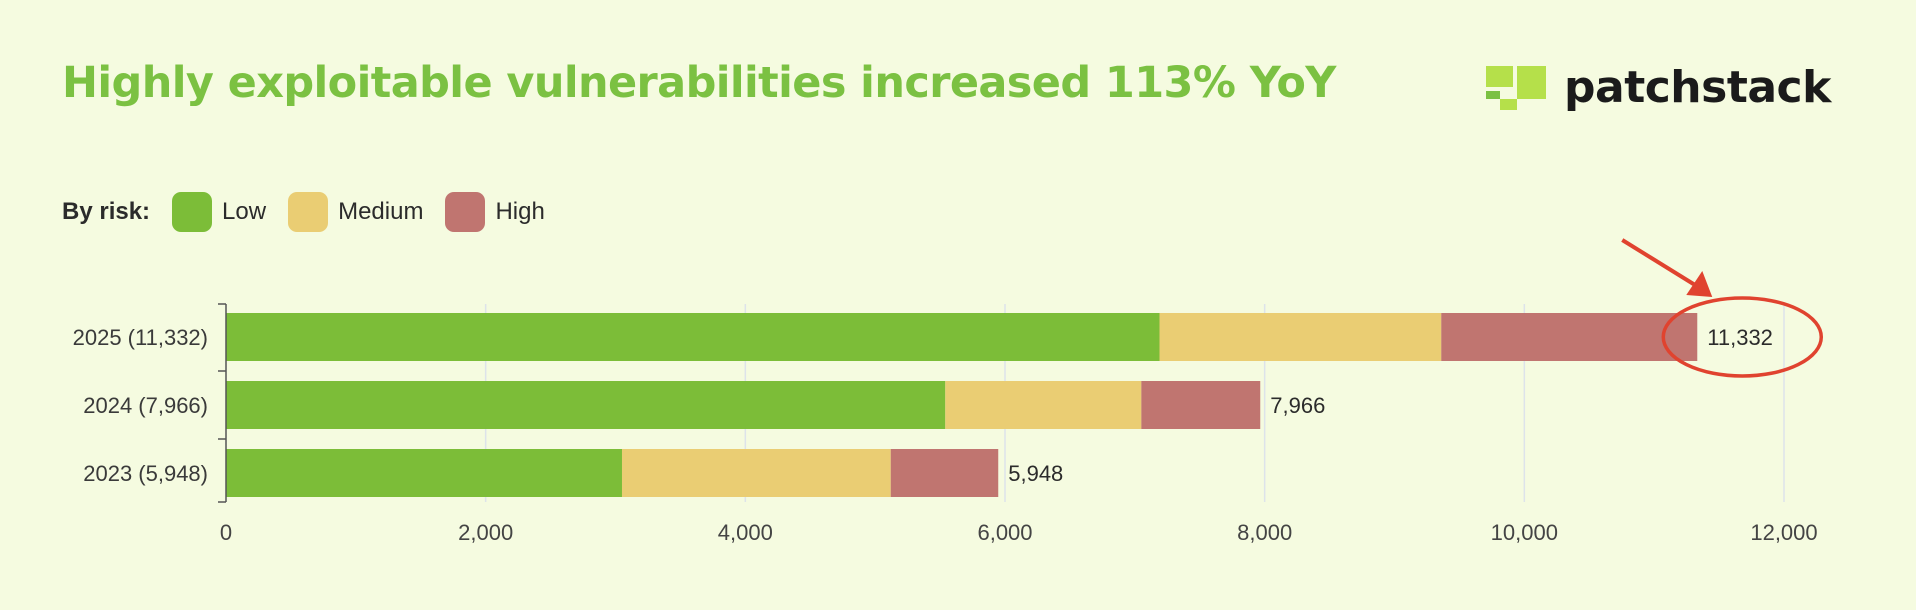 This screenshot has height=610, width=1916. I want to click on legend-item-medium: Medium, so click(355, 212).